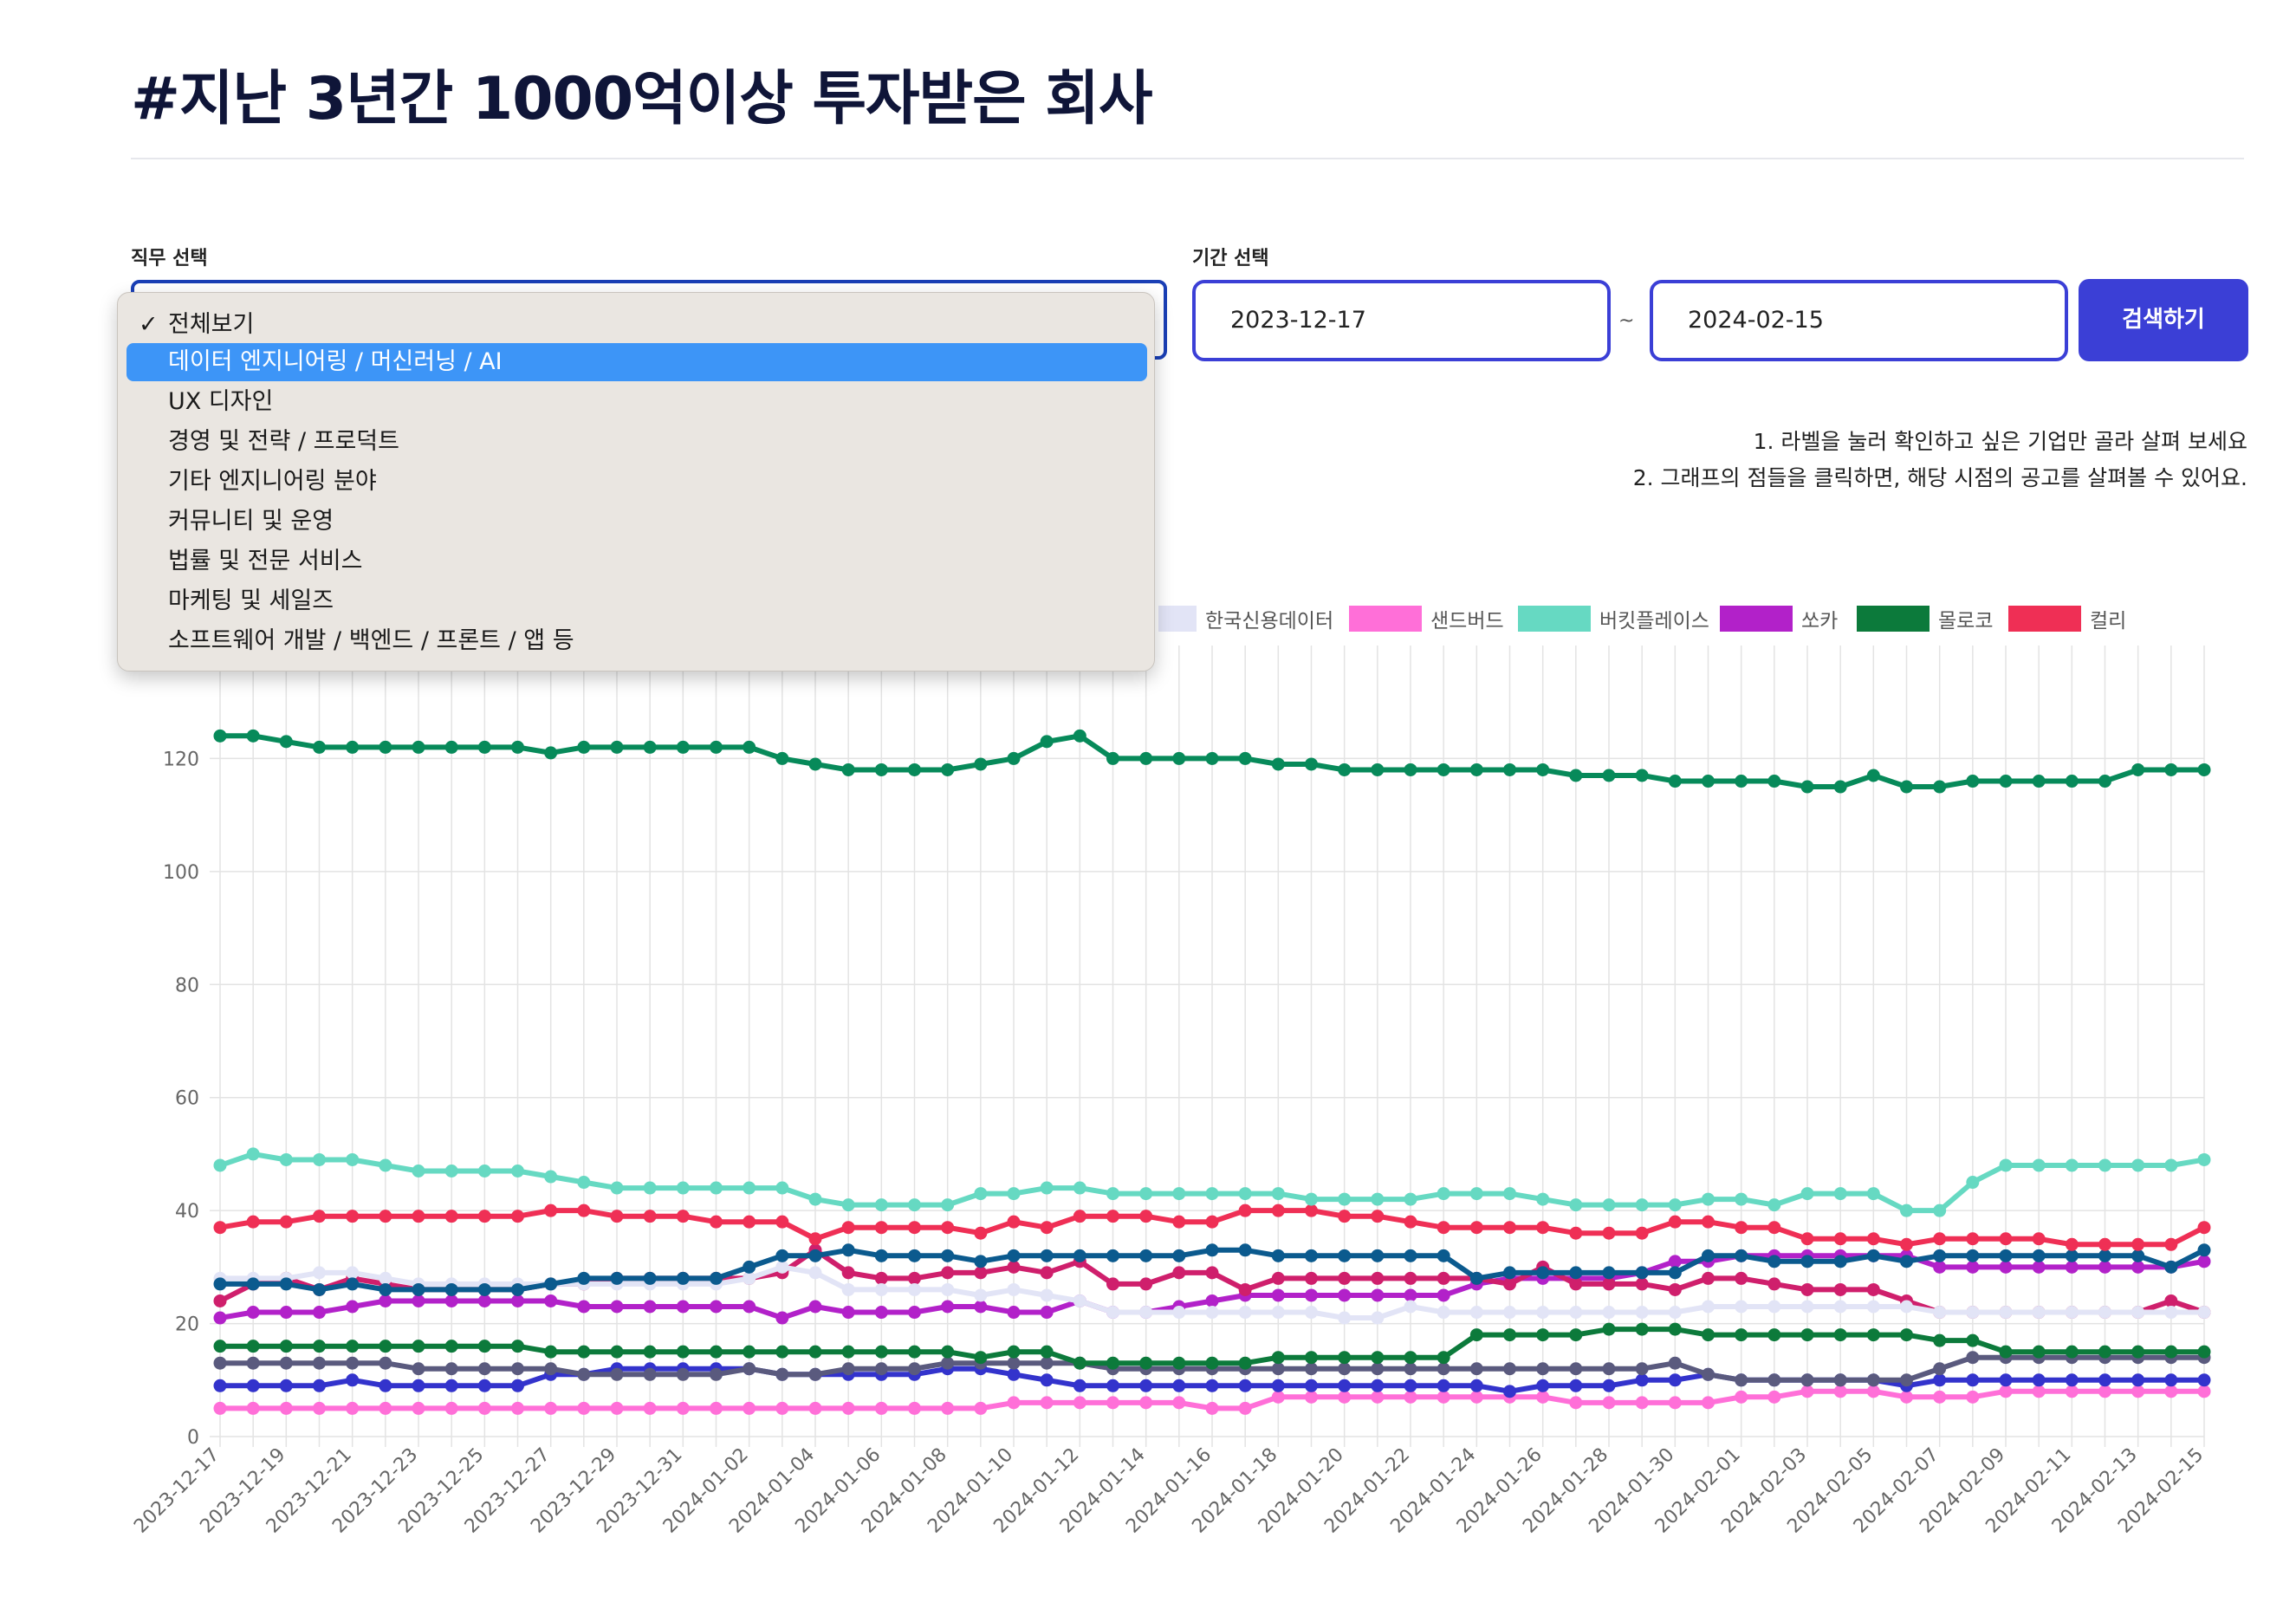 The height and width of the screenshot is (1622, 2296). I want to click on dropdown-option: 데이터 엔지니어링 / 머신러닝 / AI, so click(636, 362).